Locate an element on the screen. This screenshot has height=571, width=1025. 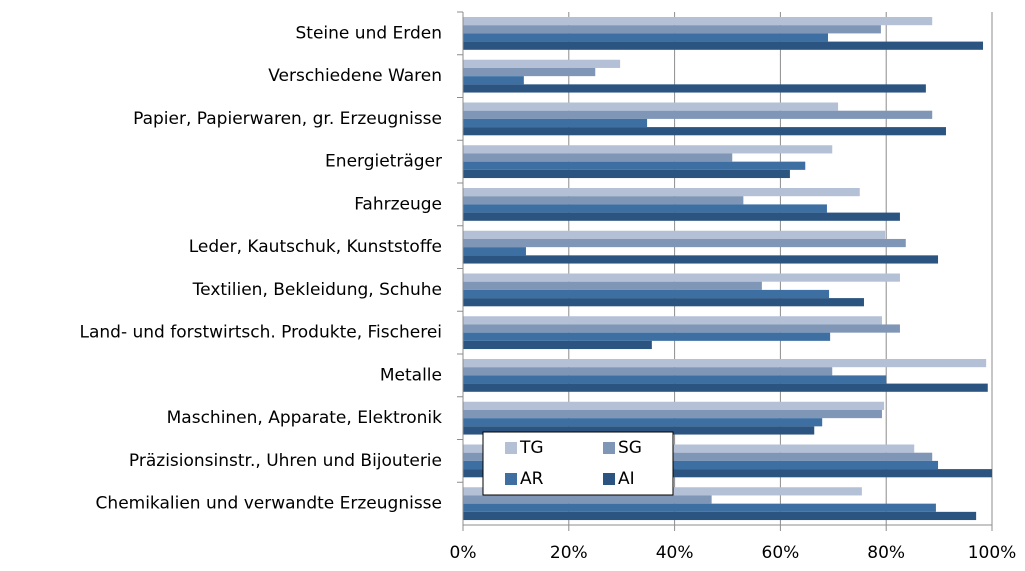
y-tick-label: Papier, Papierwaren, gr. Erzeugnisse is located at coordinates (287, 119).